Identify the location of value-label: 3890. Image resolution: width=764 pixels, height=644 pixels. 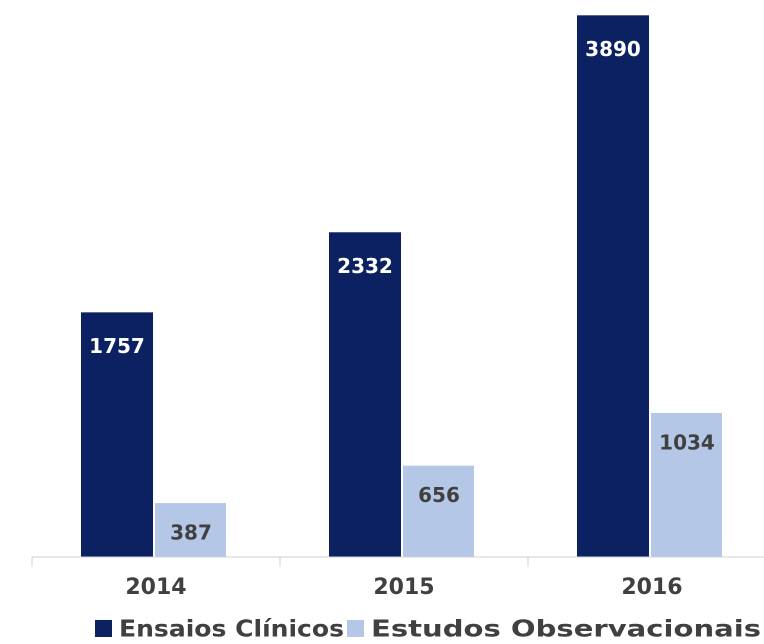
(613, 49).